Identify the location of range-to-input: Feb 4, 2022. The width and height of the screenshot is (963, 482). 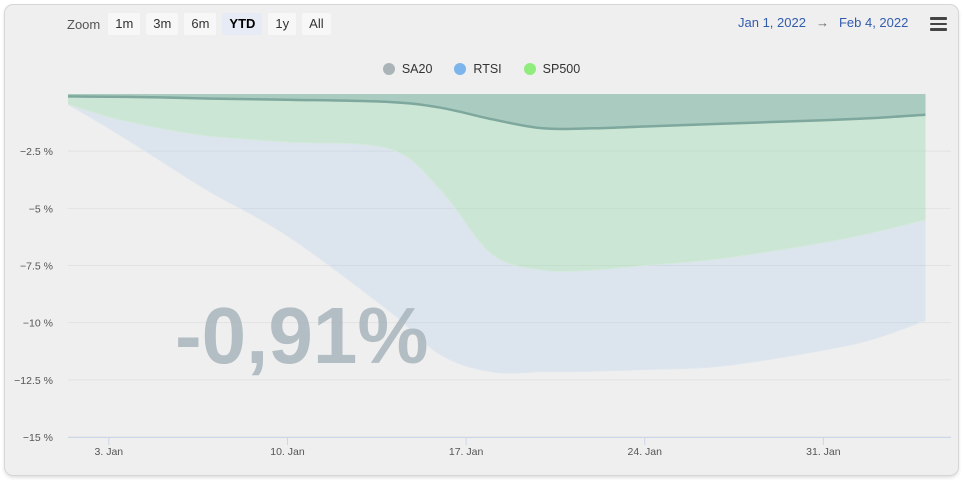
(873, 22).